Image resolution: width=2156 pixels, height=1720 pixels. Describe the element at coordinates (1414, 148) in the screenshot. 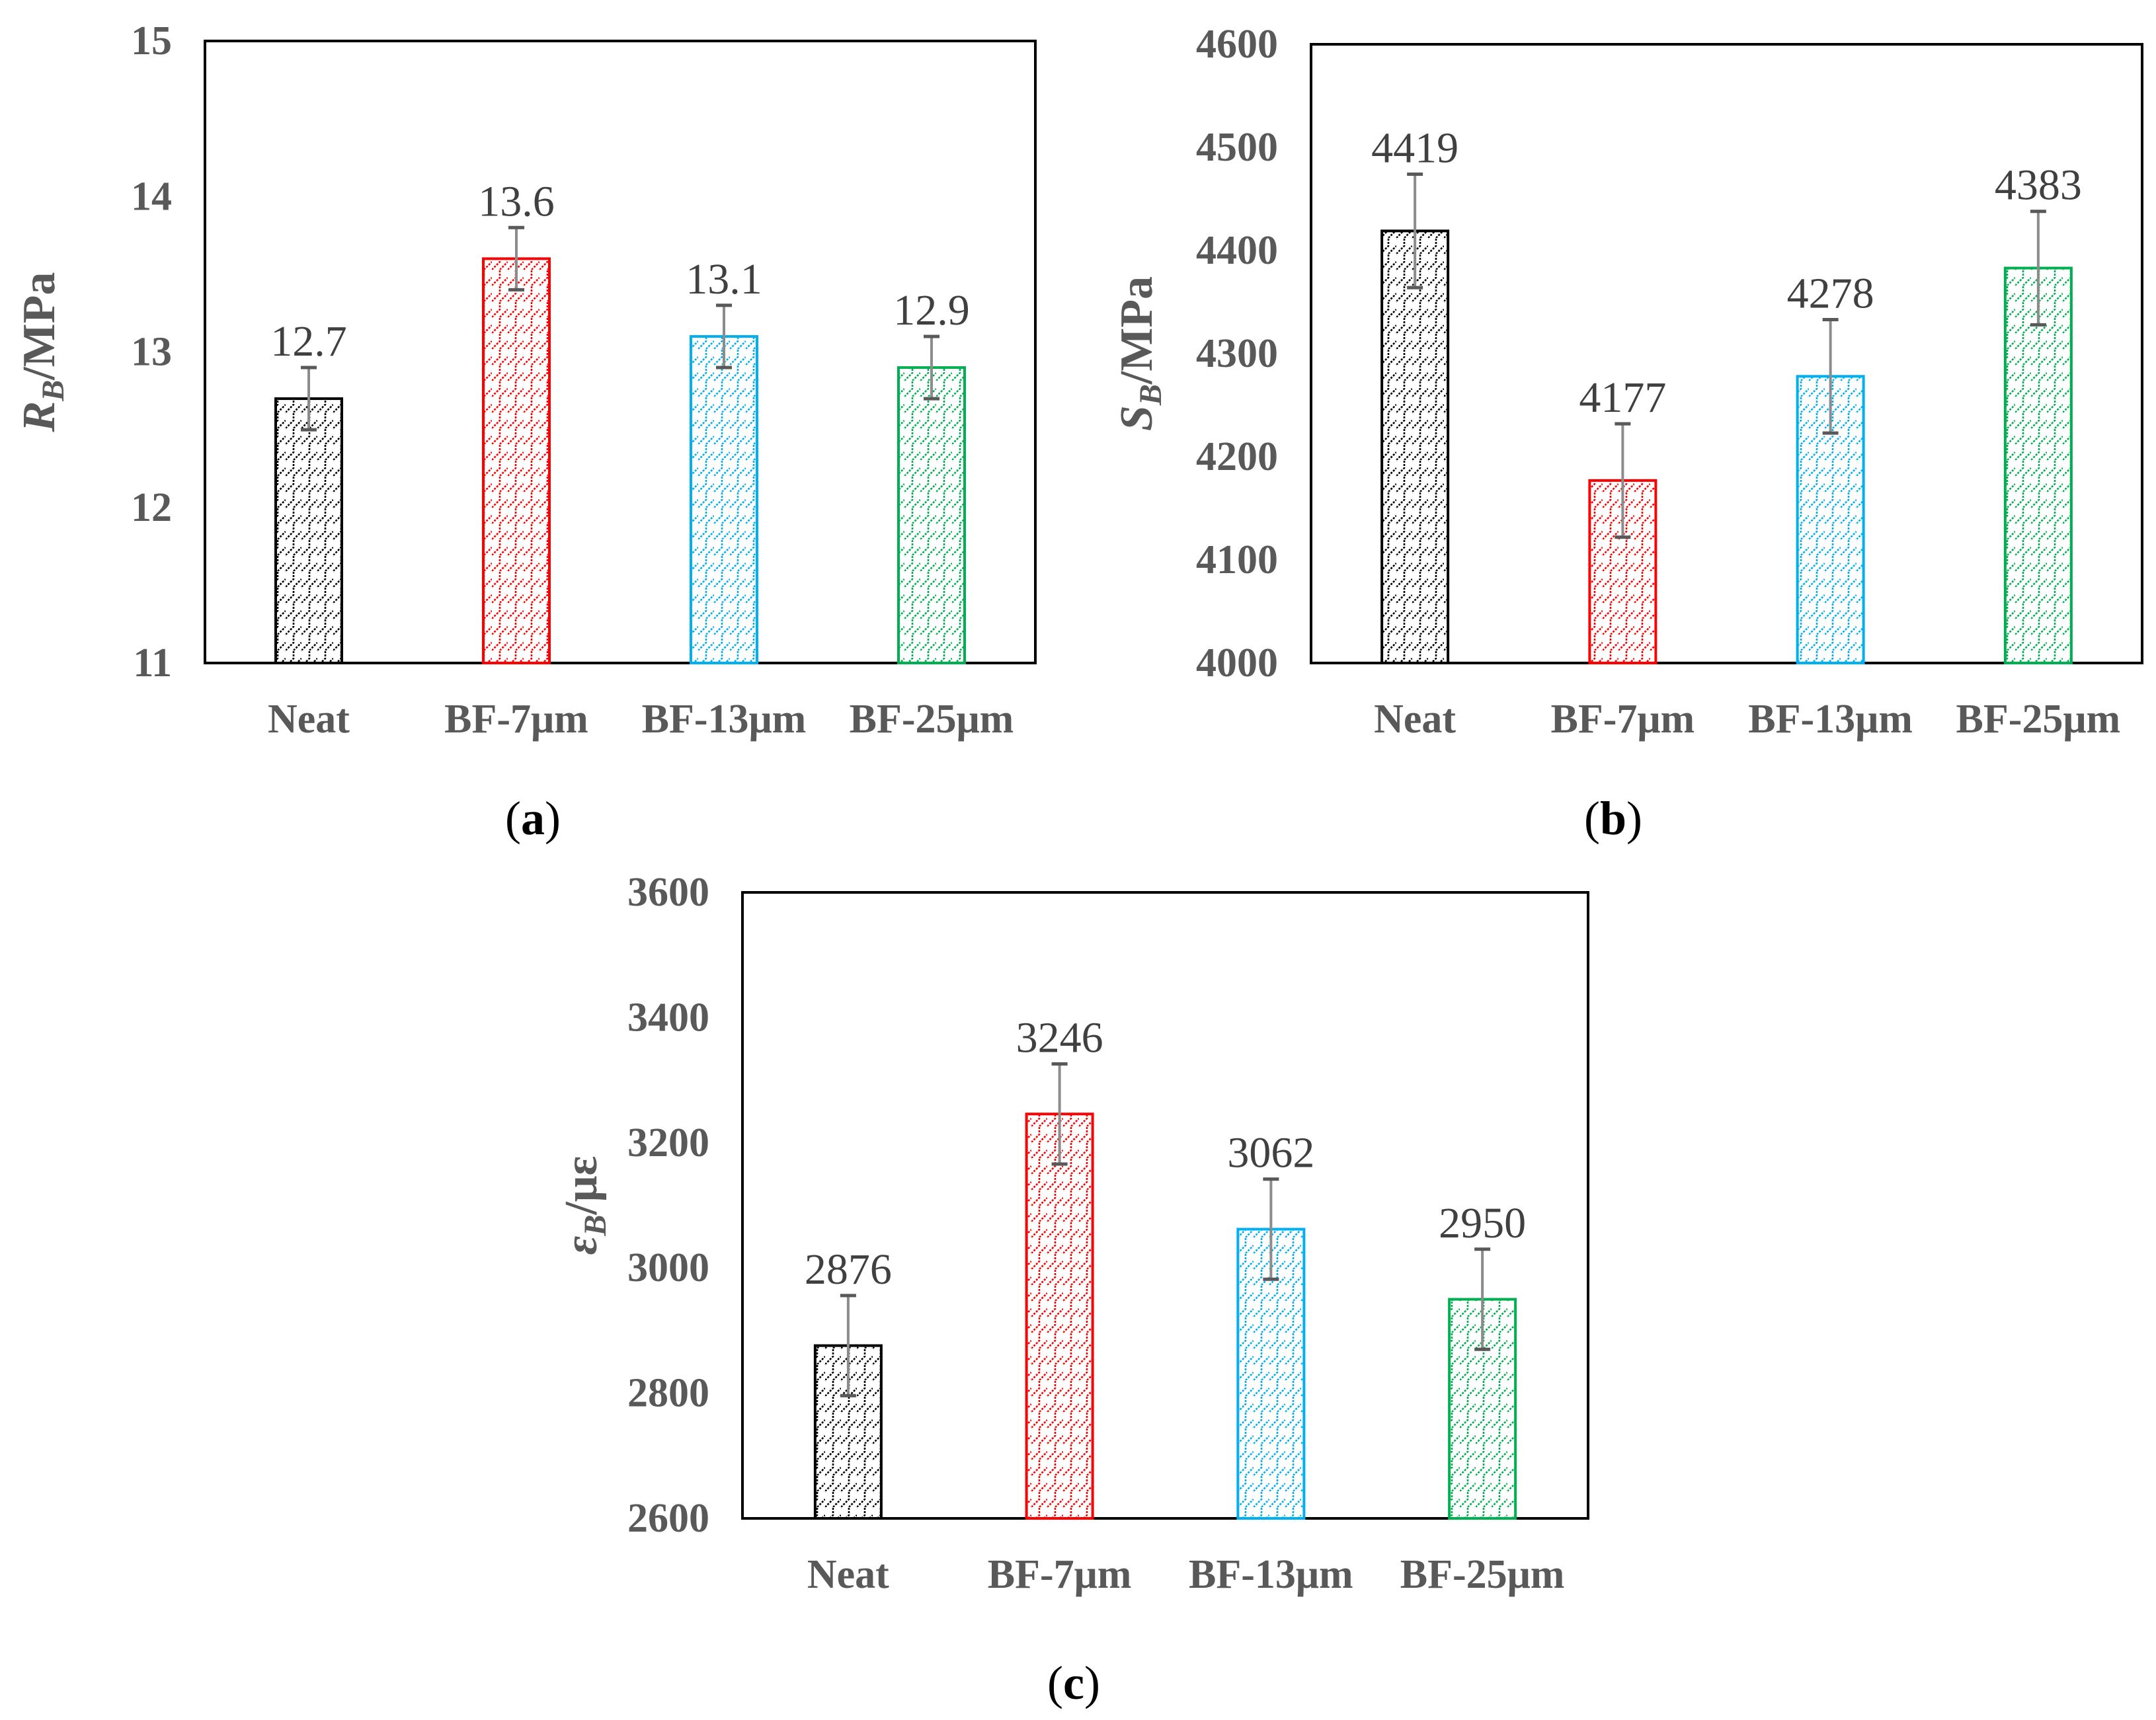

I see `data-label: 4419` at that location.